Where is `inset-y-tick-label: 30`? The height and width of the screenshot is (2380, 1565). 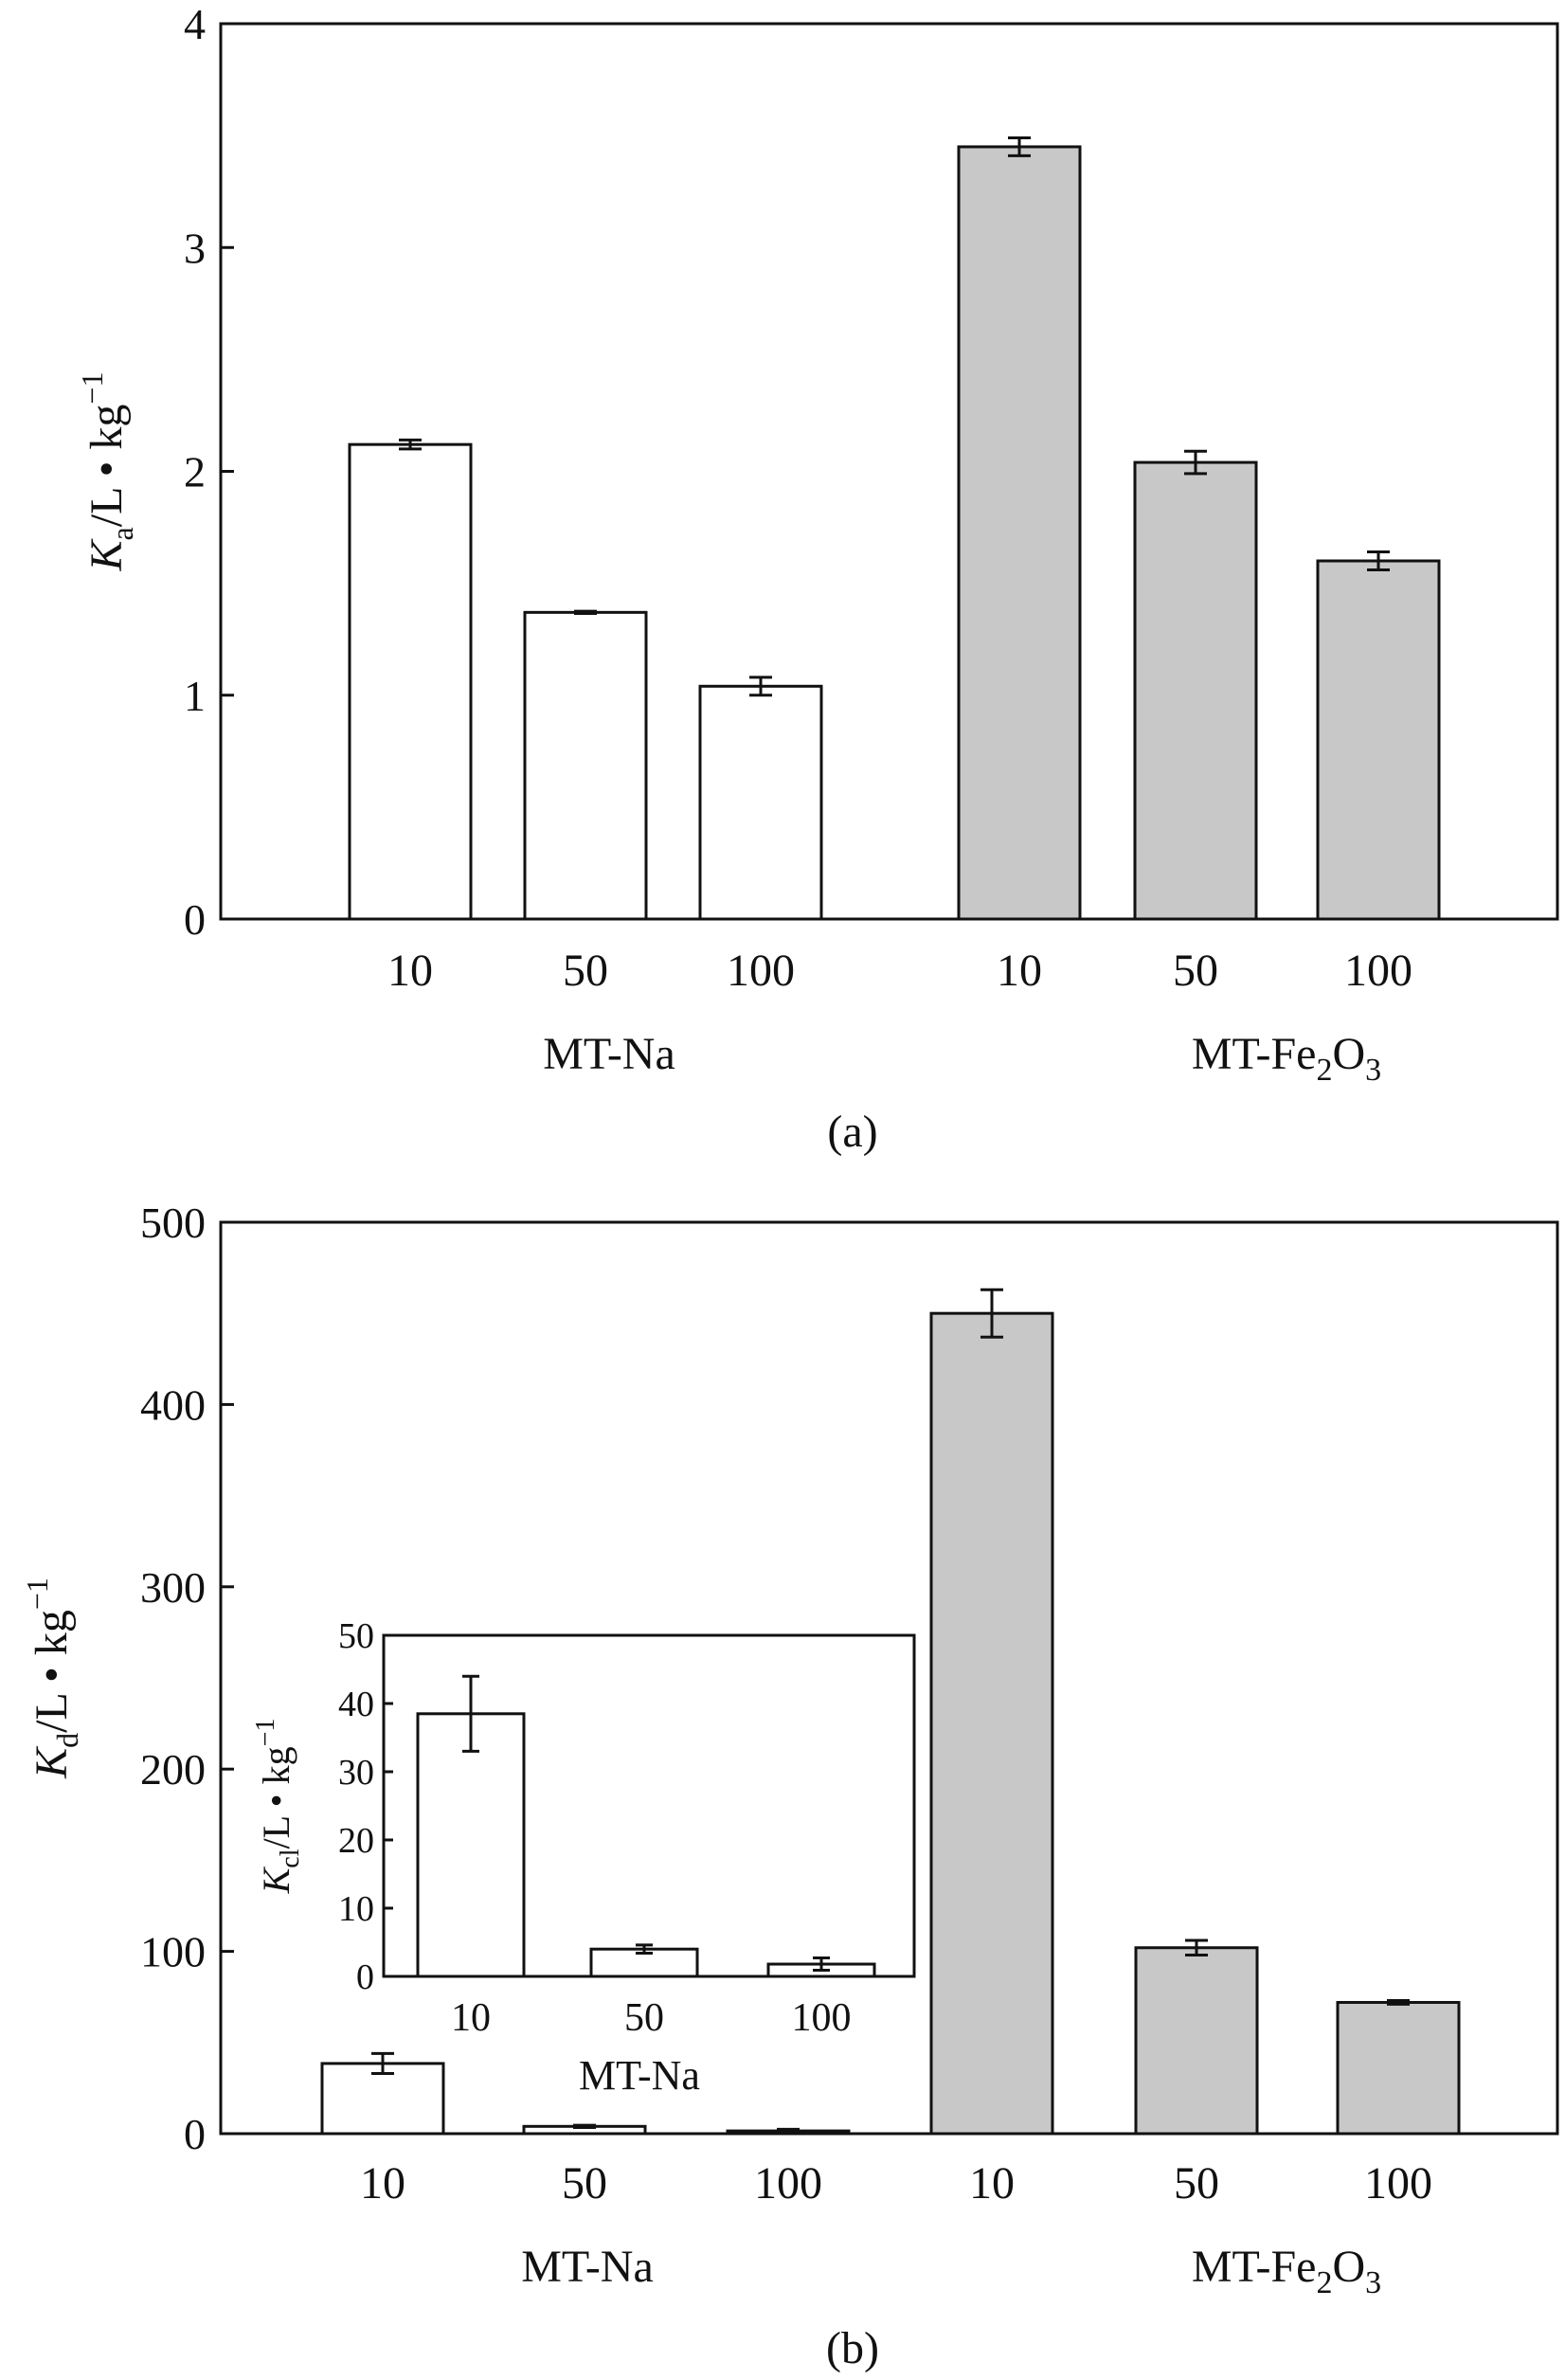 inset-y-tick-label: 30 is located at coordinates (356, 1773).